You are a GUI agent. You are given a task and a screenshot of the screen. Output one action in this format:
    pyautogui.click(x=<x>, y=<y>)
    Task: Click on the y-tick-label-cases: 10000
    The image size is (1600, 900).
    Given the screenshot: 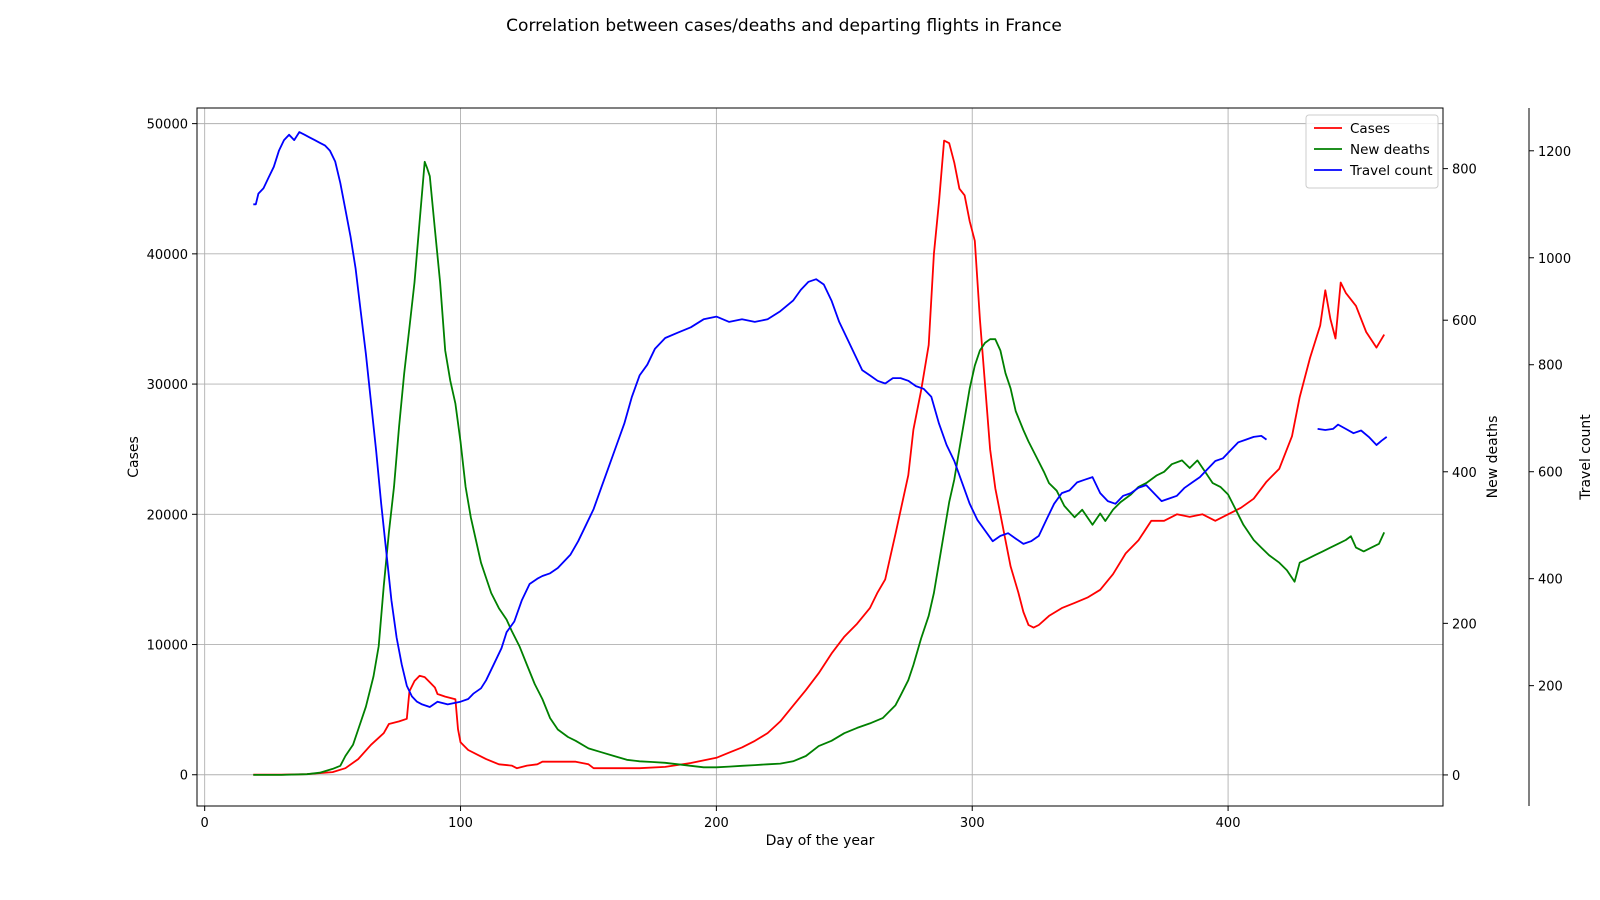 What is the action you would take?
    pyautogui.click(x=167, y=646)
    